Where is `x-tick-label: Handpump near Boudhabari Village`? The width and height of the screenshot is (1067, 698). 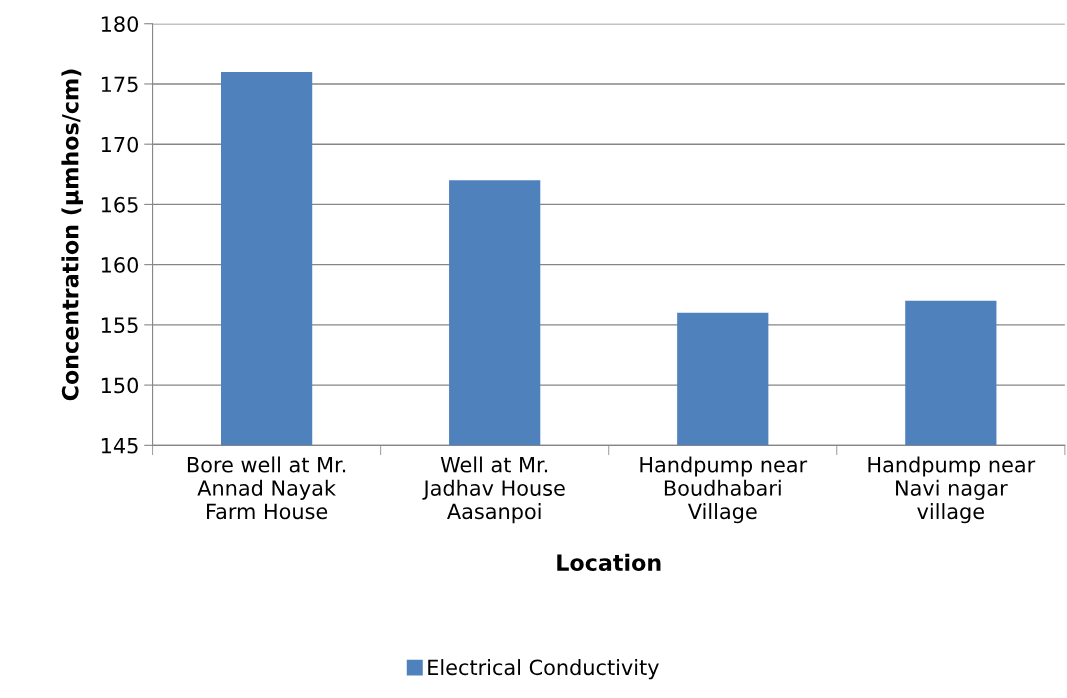
x-tick-label: Handpump near Boudhabari Village is located at coordinates (724, 490).